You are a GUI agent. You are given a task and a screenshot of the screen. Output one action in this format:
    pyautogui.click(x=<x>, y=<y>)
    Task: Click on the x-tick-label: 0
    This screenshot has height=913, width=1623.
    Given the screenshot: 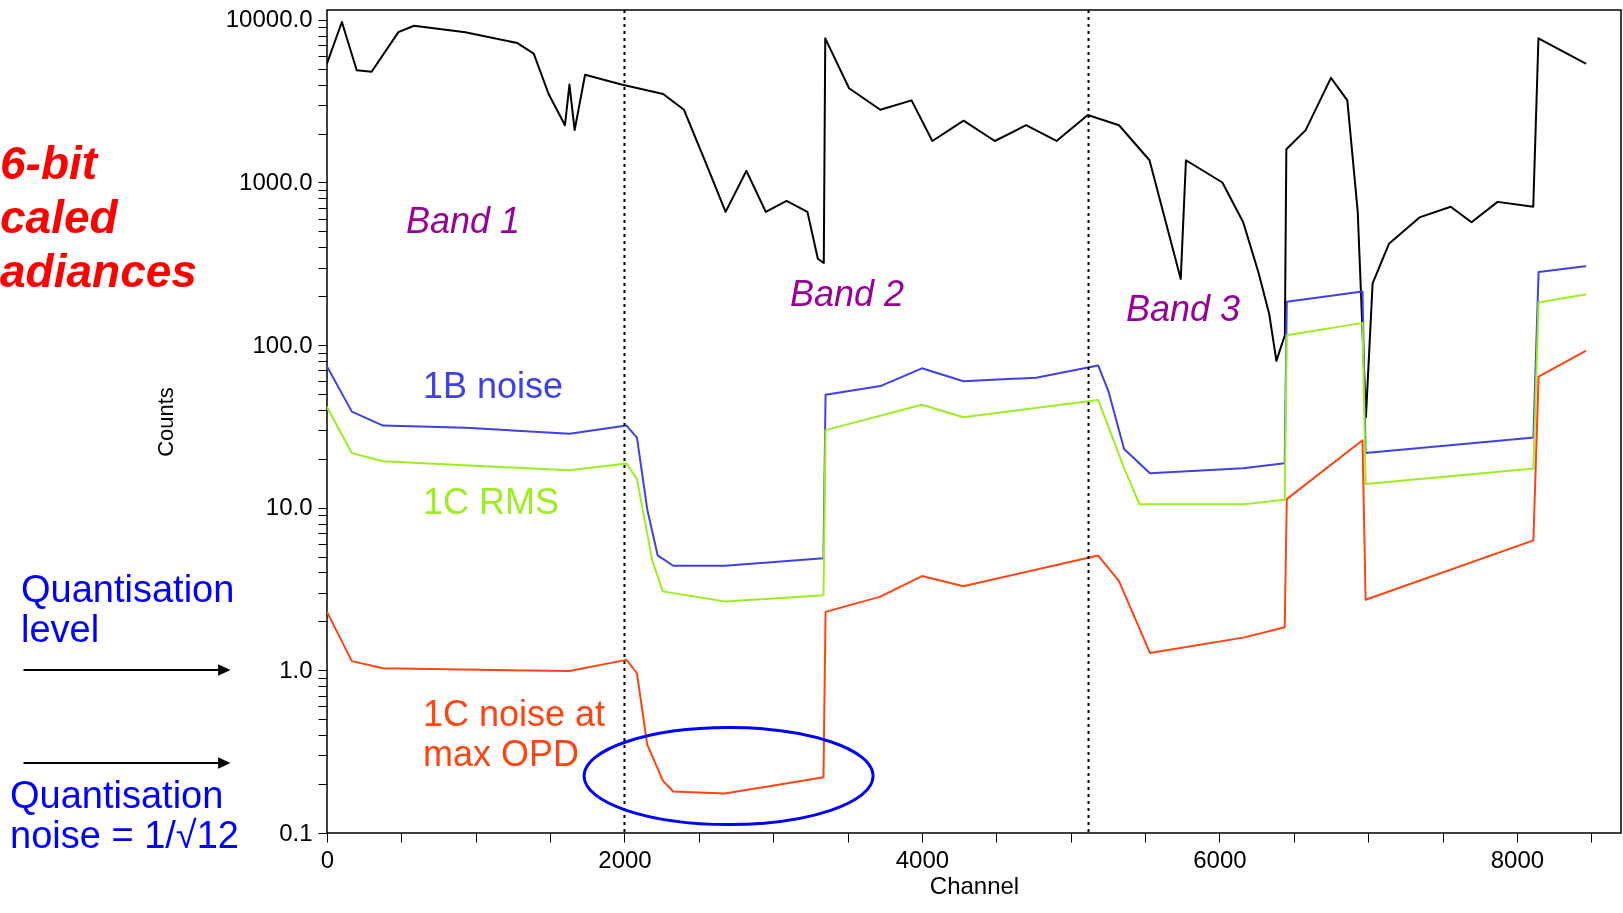 What is the action you would take?
    pyautogui.click(x=327, y=859)
    